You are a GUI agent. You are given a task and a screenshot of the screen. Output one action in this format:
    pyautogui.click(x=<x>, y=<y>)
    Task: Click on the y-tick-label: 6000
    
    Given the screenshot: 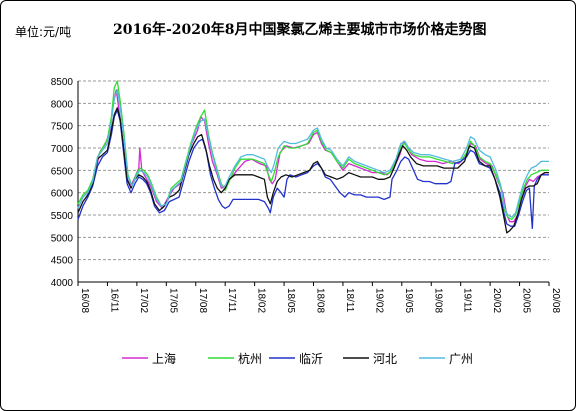 What is the action you would take?
    pyautogui.click(x=62, y=194)
    